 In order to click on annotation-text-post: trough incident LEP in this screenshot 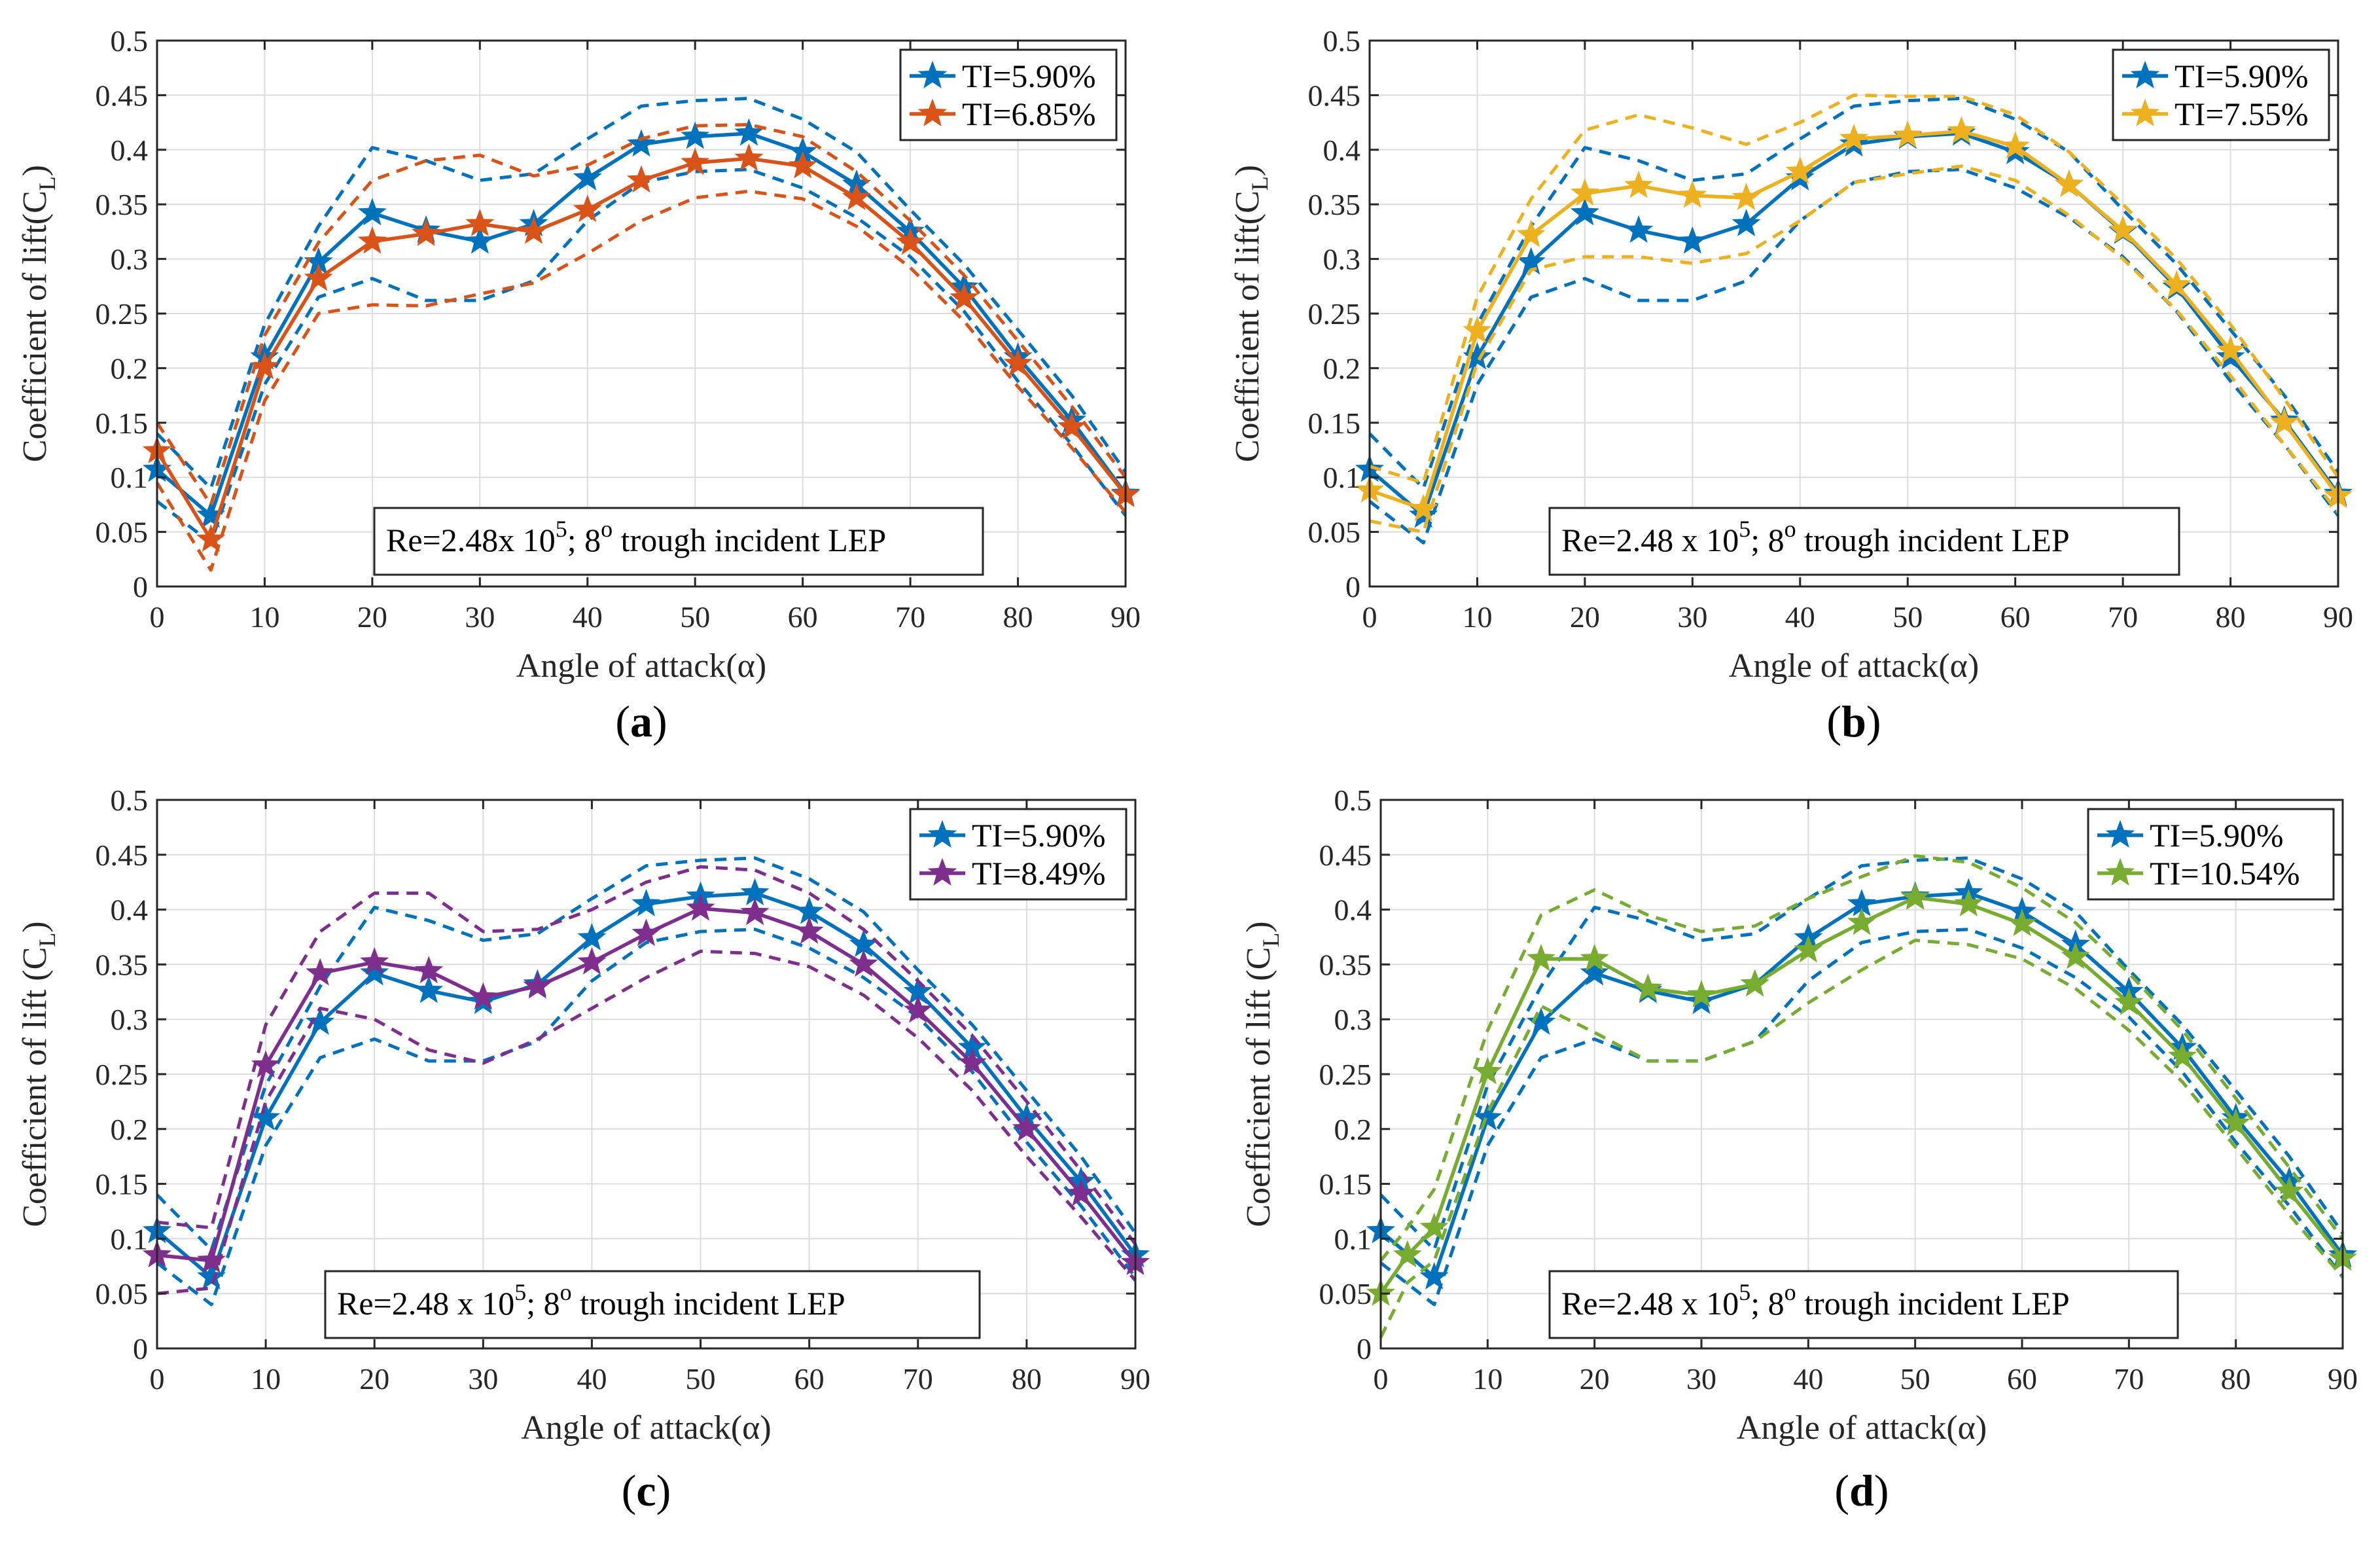, I will do `click(1933, 540)`.